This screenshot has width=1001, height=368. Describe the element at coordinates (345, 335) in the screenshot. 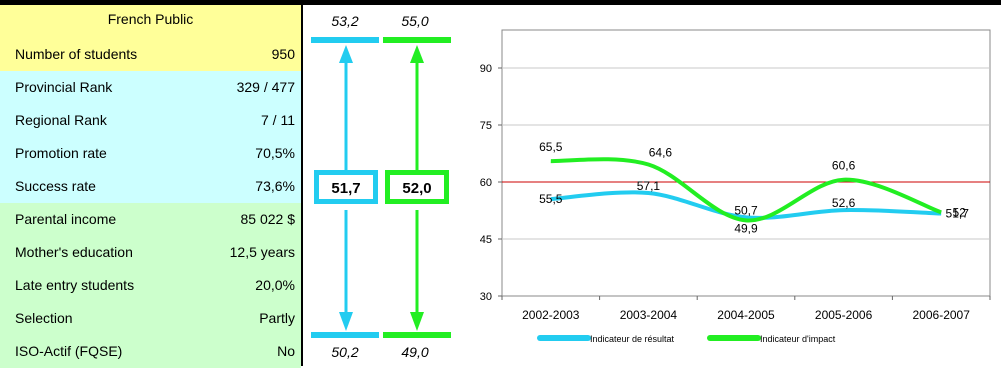

I see `result-bottom-bar` at that location.